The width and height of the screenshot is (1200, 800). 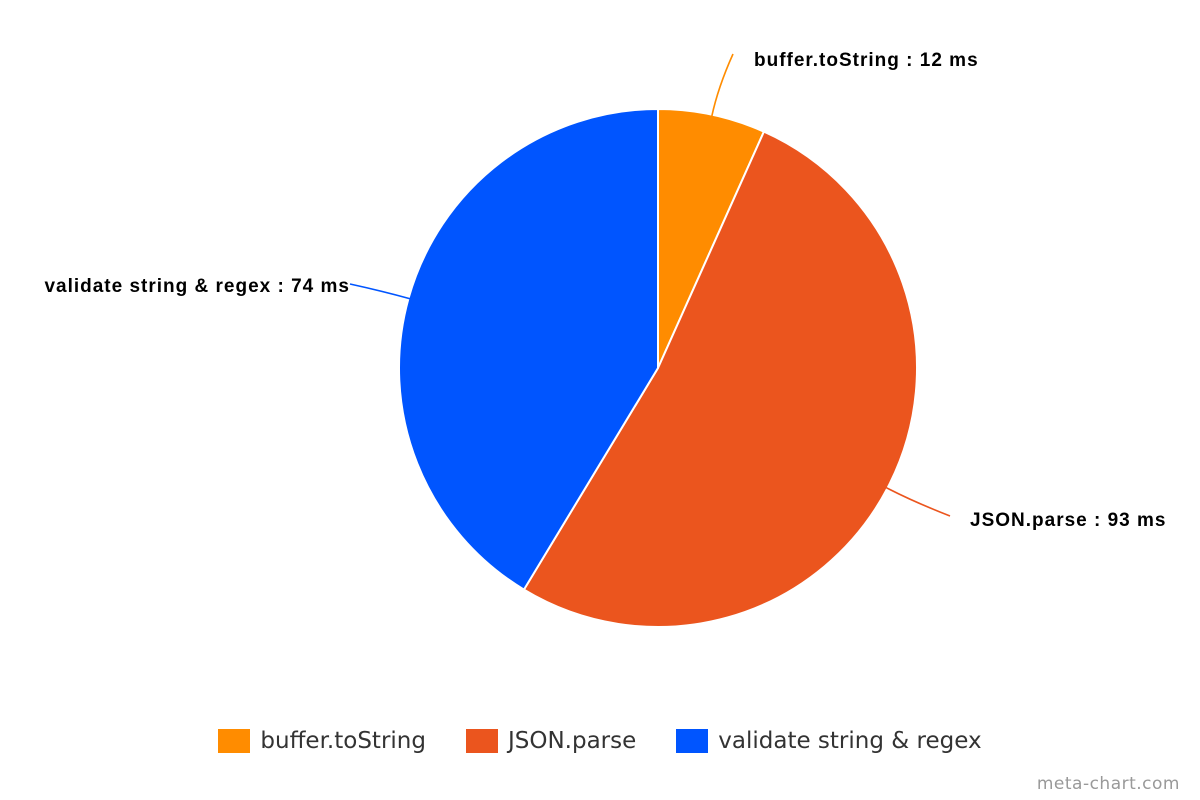 What do you see at coordinates (918, 501) in the screenshot?
I see `leader-line-json-parse` at bounding box center [918, 501].